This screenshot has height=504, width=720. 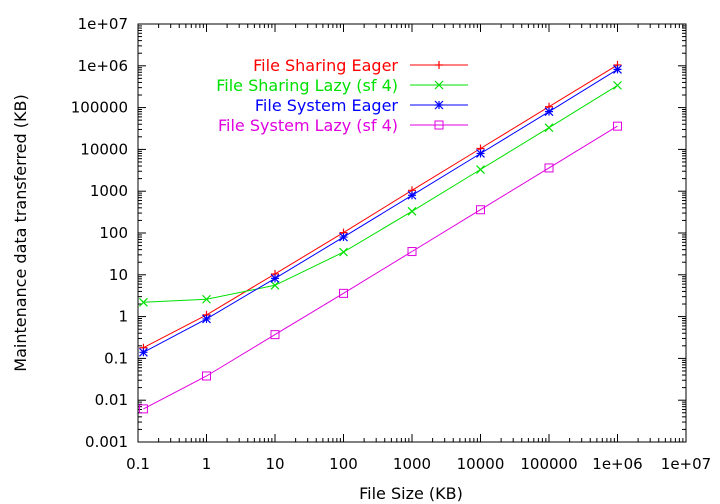 What do you see at coordinates (113, 233) in the screenshot?
I see `y-tick-label: 100` at bounding box center [113, 233].